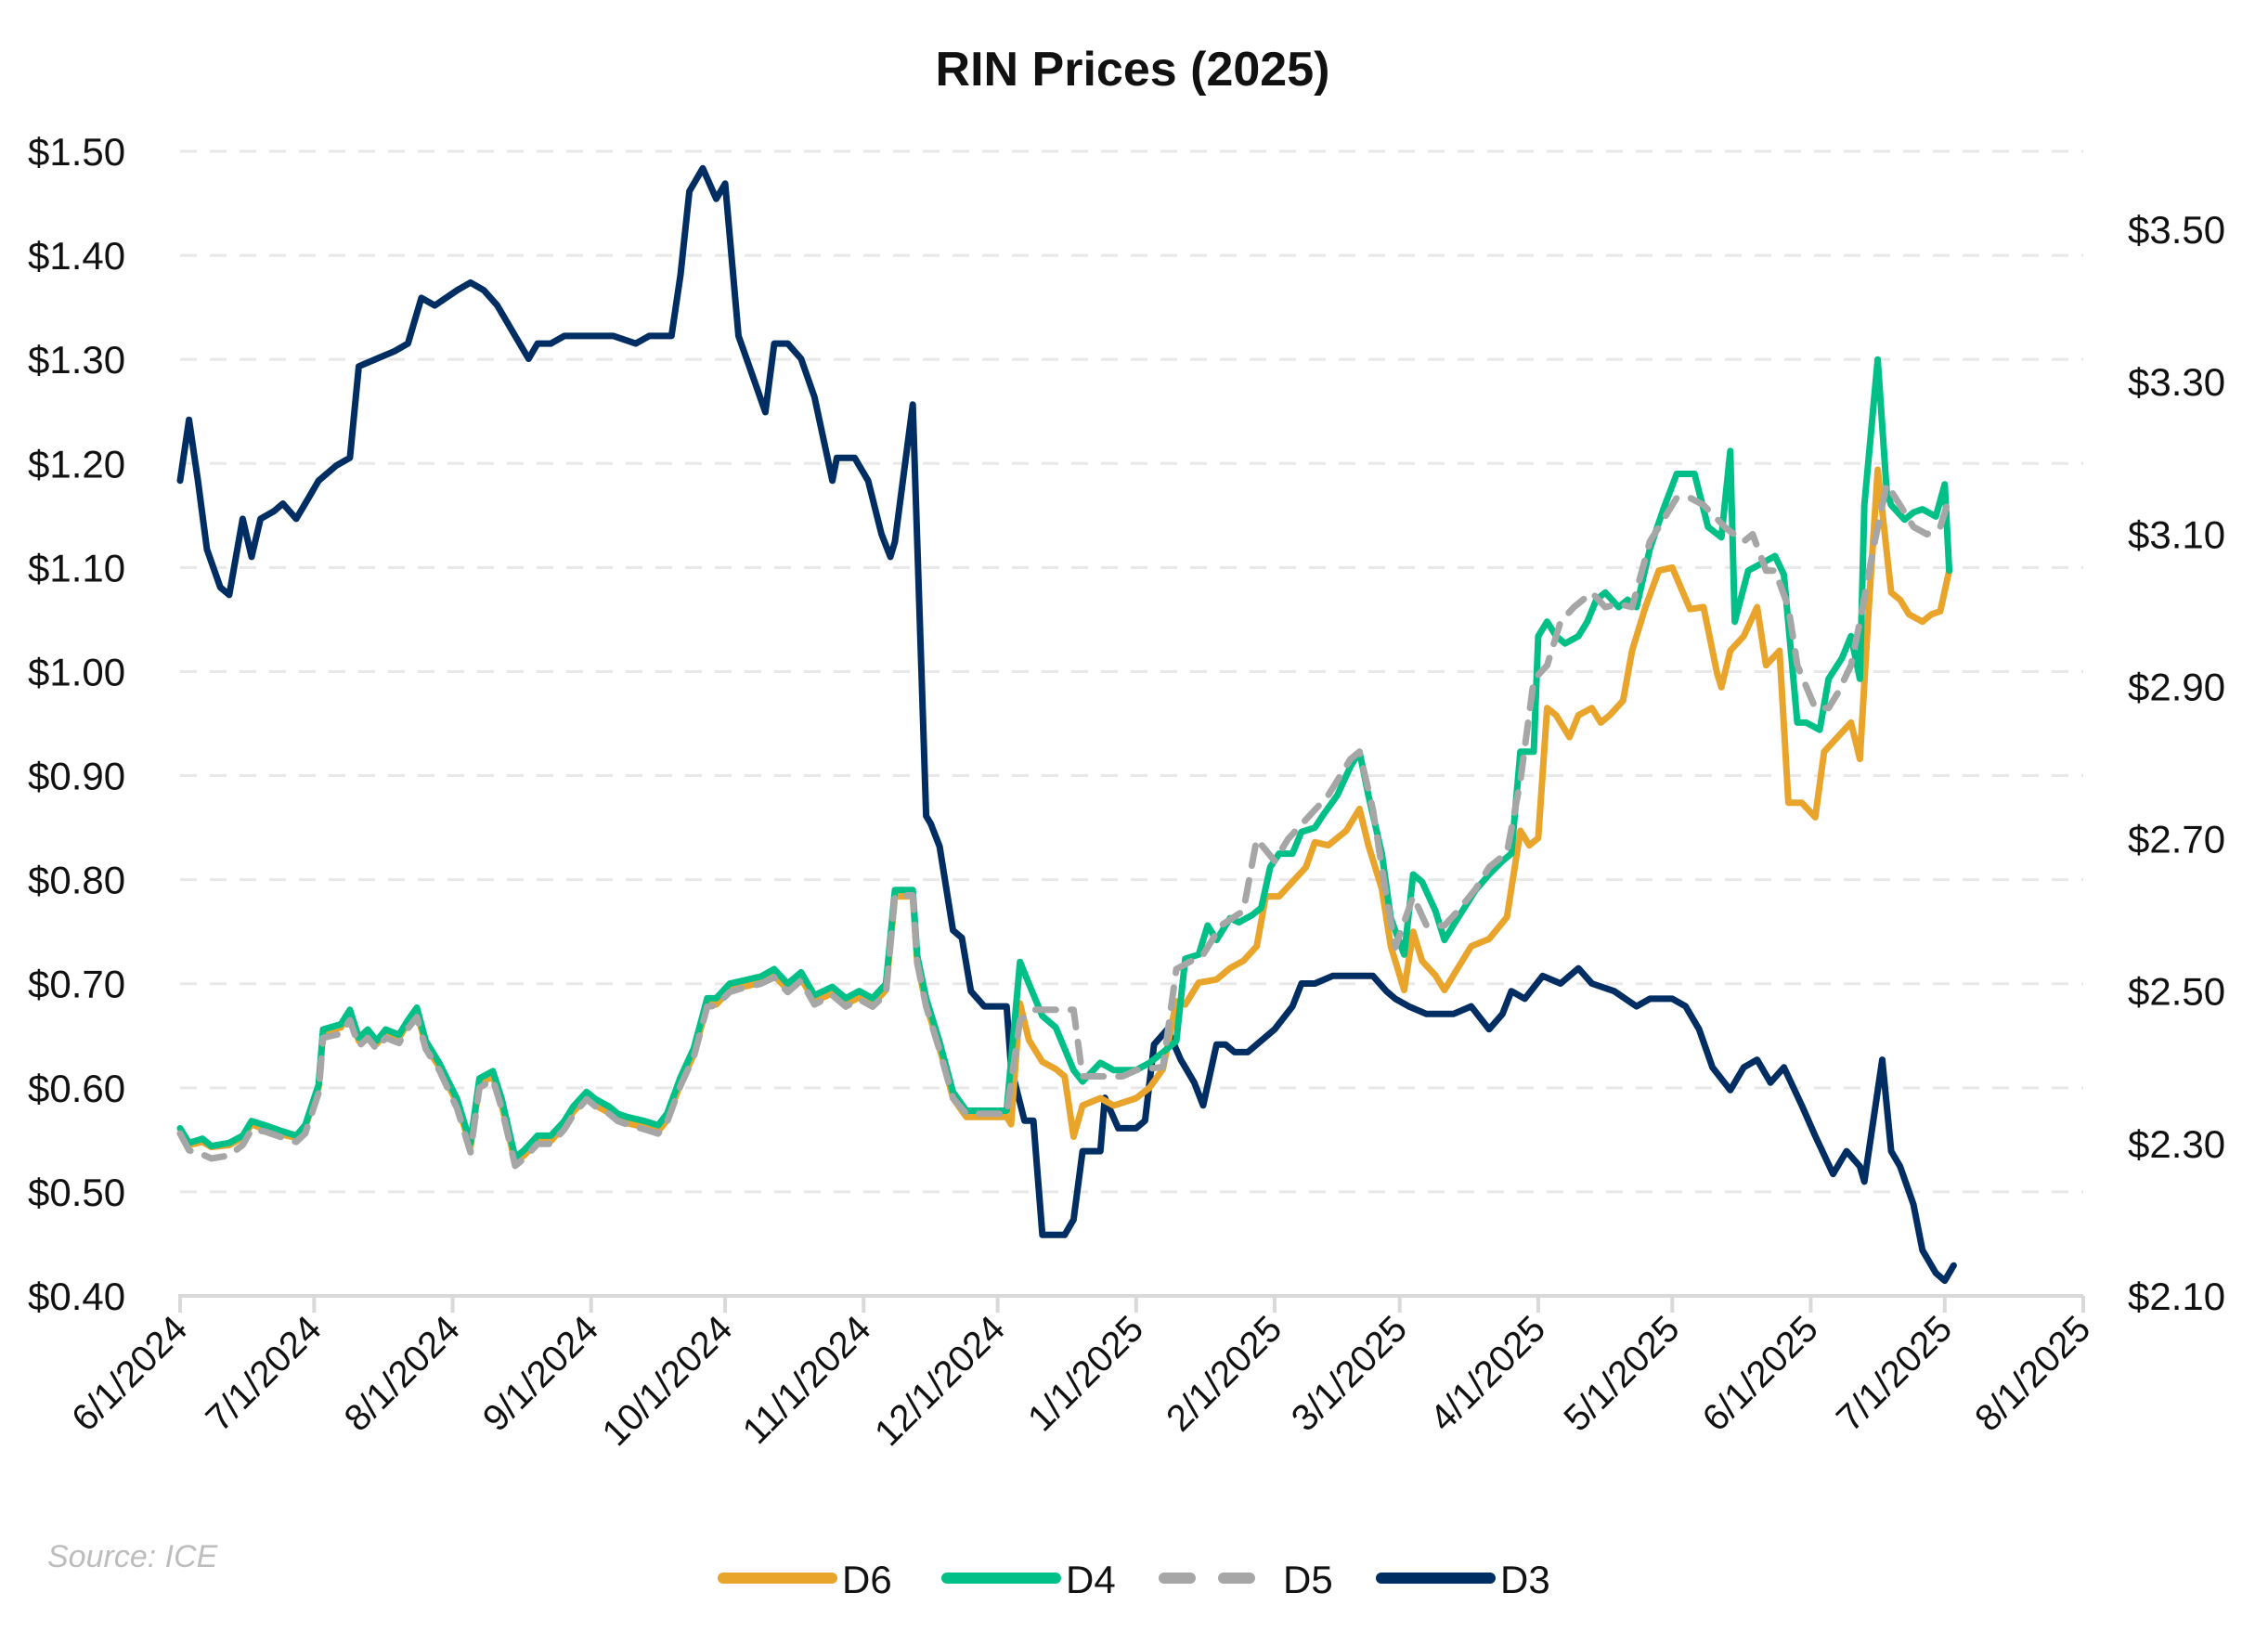  I want to click on legend-label: D6, so click(867, 1579).